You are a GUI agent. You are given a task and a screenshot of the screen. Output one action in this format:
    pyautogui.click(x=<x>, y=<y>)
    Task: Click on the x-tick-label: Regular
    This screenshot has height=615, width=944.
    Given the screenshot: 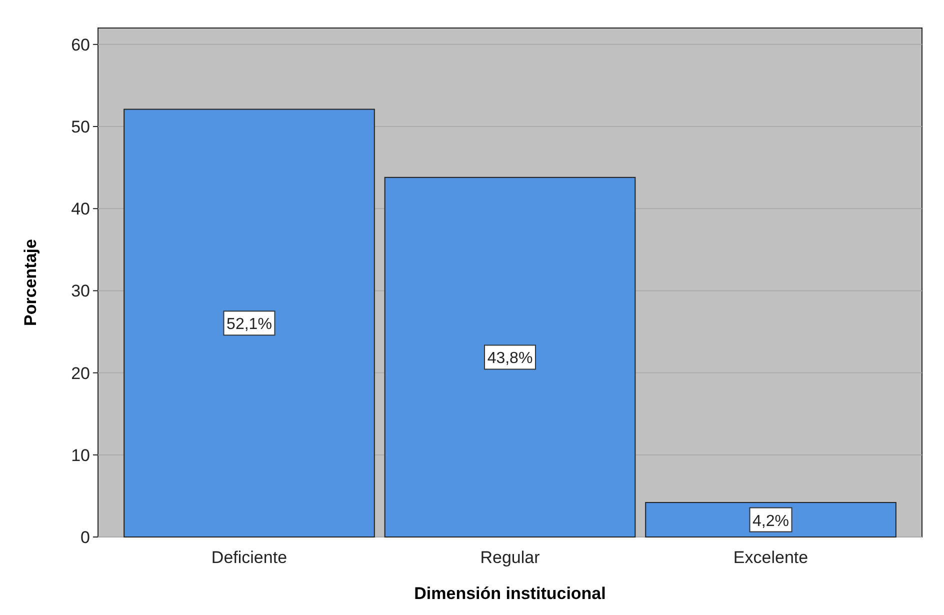 What is the action you would take?
    pyautogui.click(x=510, y=557)
    